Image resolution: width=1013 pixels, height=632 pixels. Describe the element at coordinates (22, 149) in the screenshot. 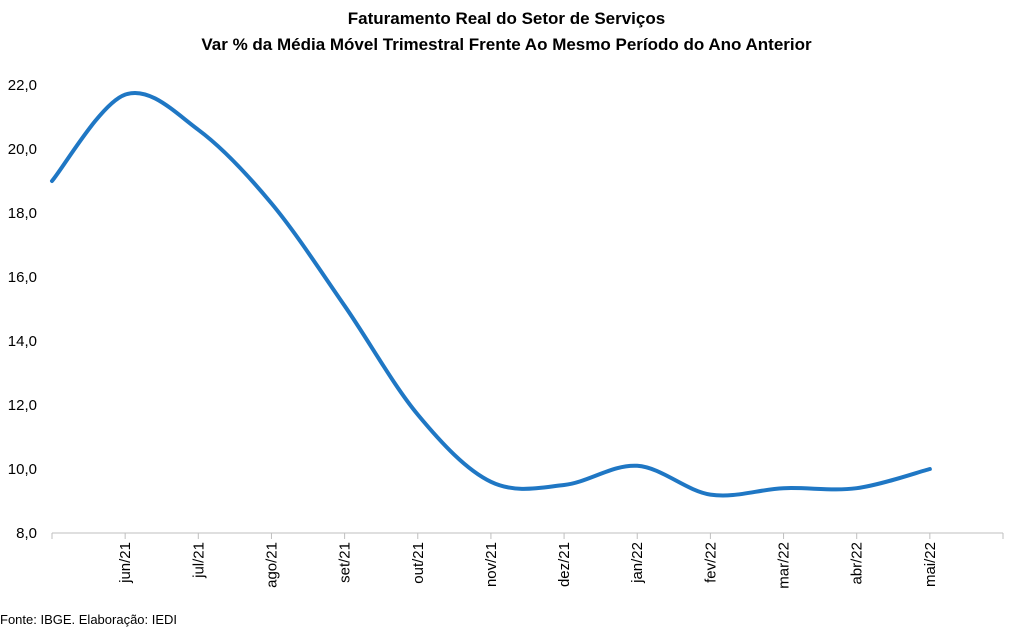

I see `y-tick-label: 20,0` at that location.